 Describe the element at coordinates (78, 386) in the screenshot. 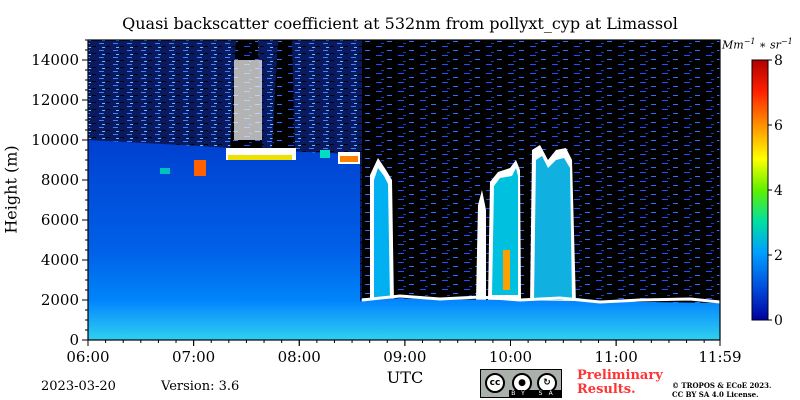

I see `date-label: 2023-03-20` at that location.